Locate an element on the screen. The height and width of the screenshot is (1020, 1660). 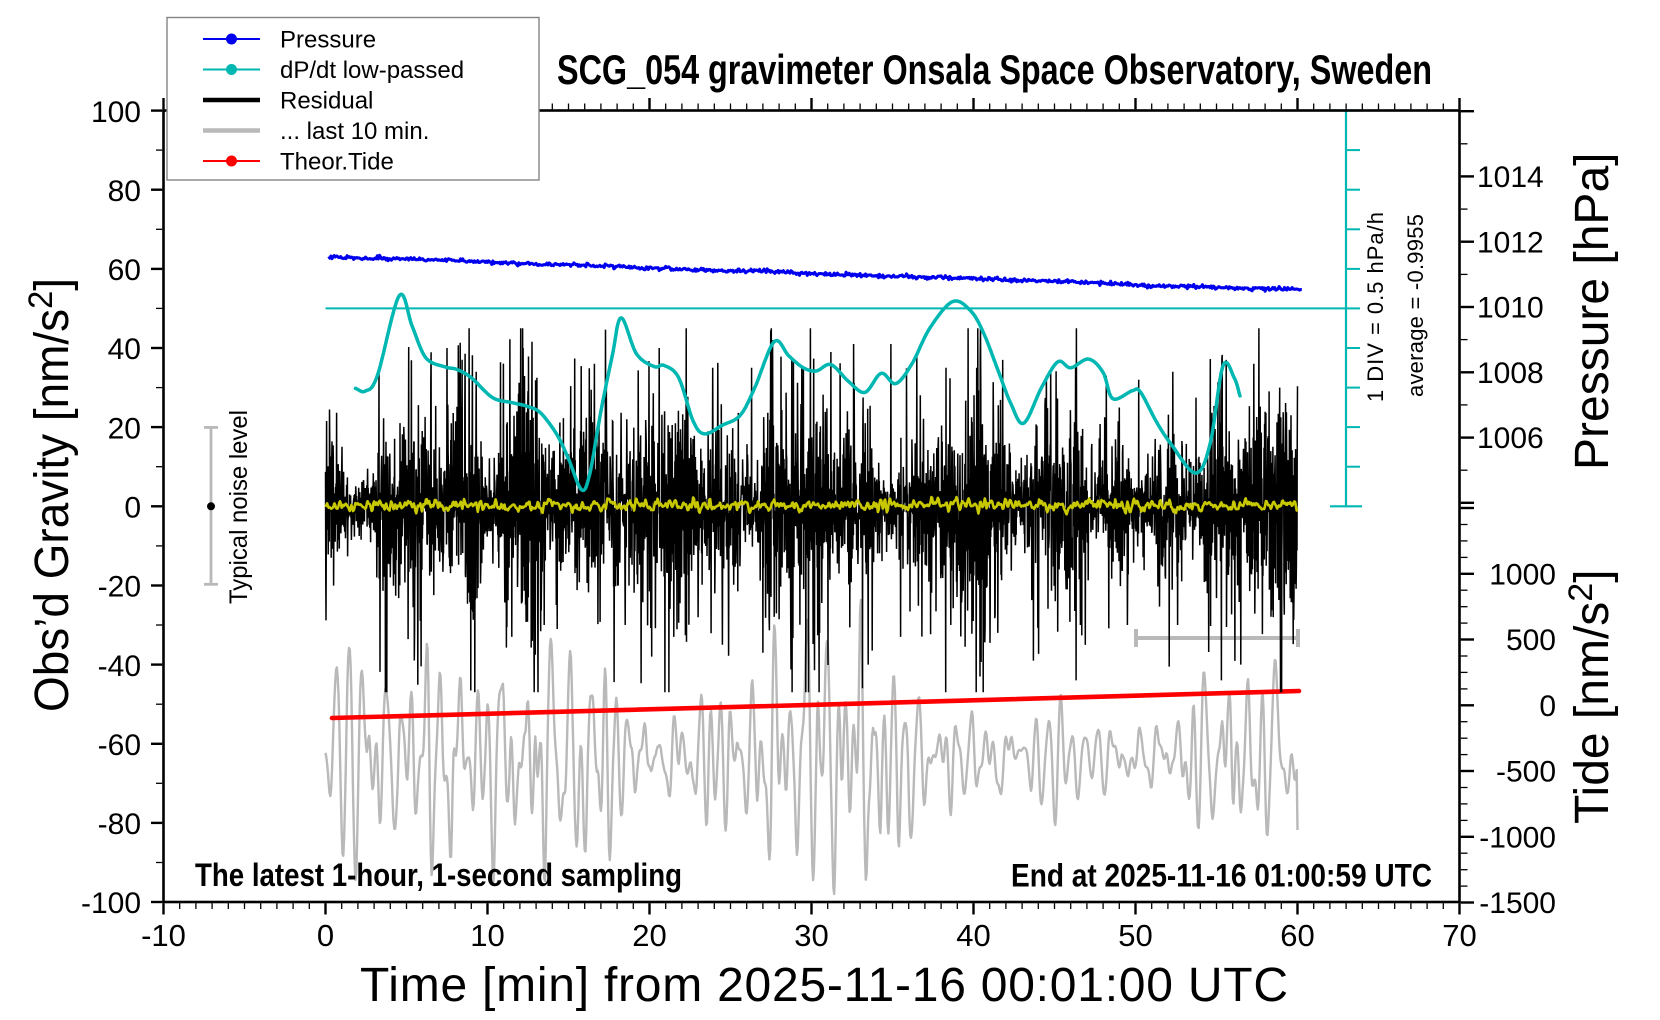
svg-text: 1014 is located at coordinates (1510, 177).